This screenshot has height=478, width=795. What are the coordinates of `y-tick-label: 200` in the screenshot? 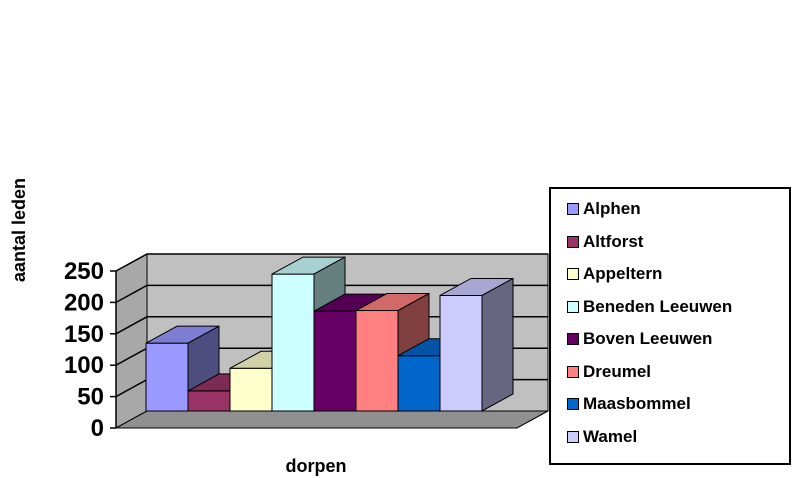 It's located at (84, 302).